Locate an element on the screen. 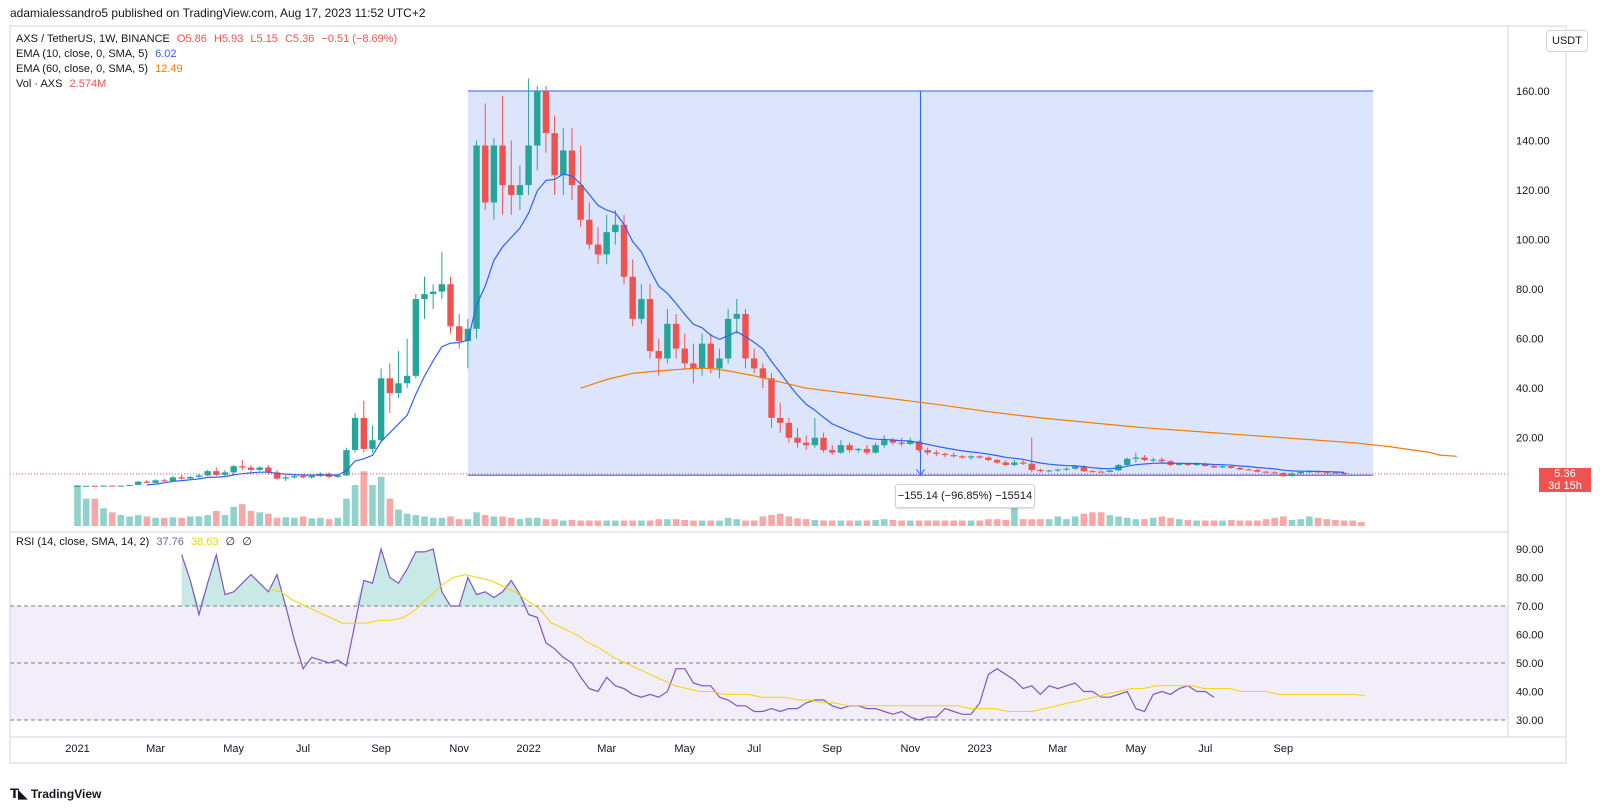  measure-arrow-head is located at coordinates (920, 472).